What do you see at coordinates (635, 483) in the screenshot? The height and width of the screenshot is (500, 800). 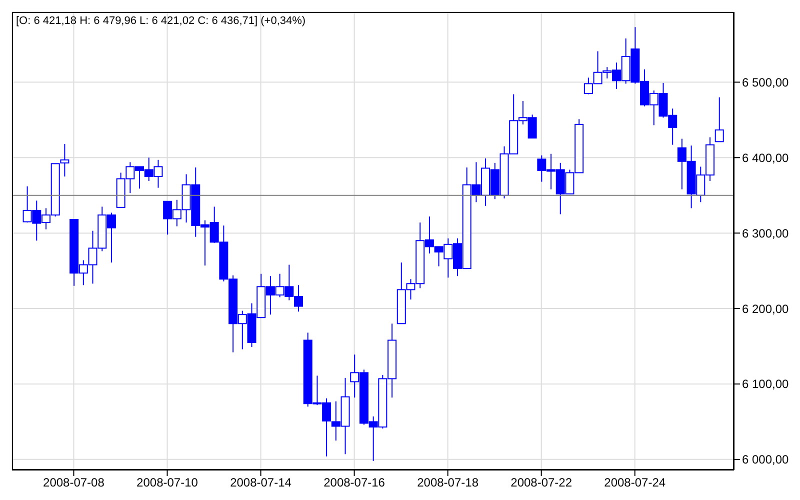 I see `x-tick-label: 2008-07-24` at bounding box center [635, 483].